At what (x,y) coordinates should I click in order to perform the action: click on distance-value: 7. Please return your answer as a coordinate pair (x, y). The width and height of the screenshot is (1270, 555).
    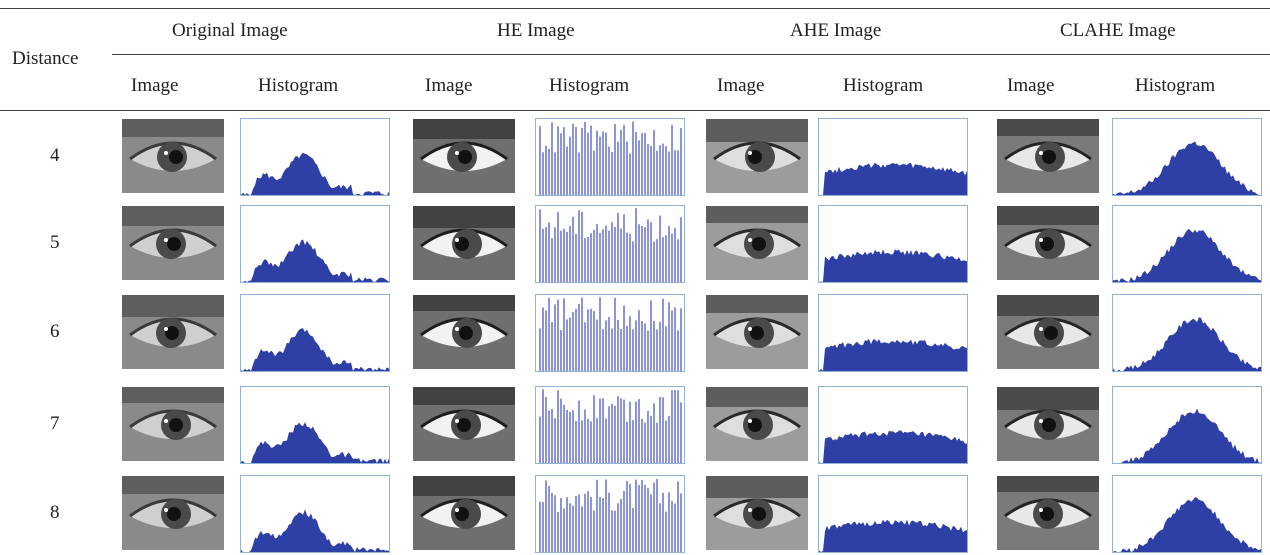
    Looking at the image, I should click on (55, 423).